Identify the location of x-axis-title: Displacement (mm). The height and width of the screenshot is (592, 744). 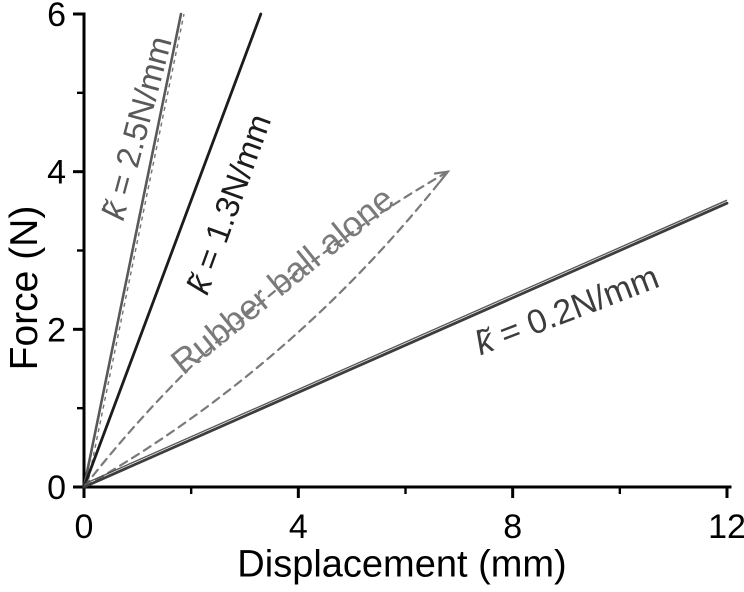
(402, 564).